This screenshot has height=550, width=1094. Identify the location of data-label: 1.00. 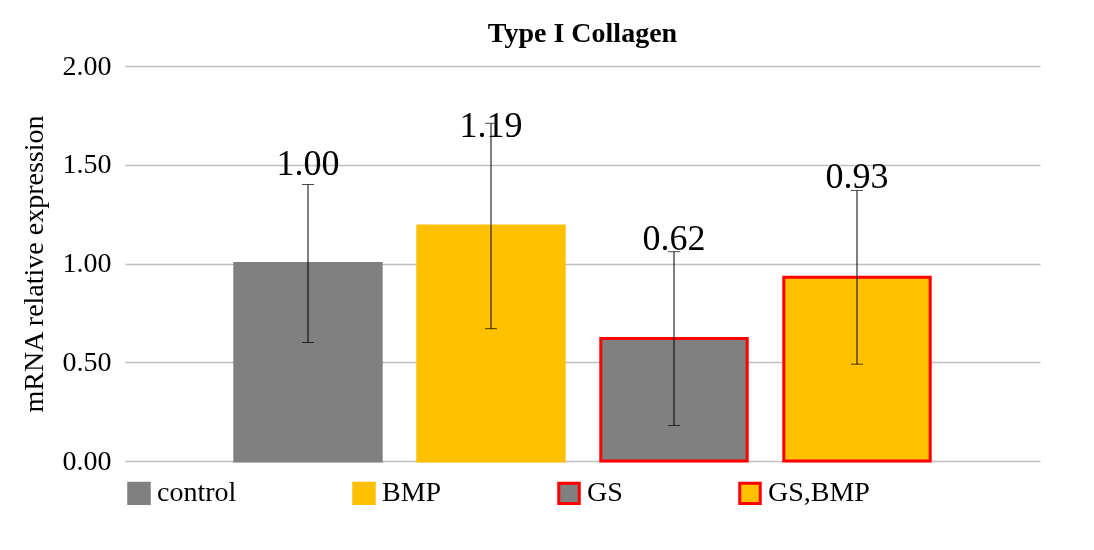
(308, 162).